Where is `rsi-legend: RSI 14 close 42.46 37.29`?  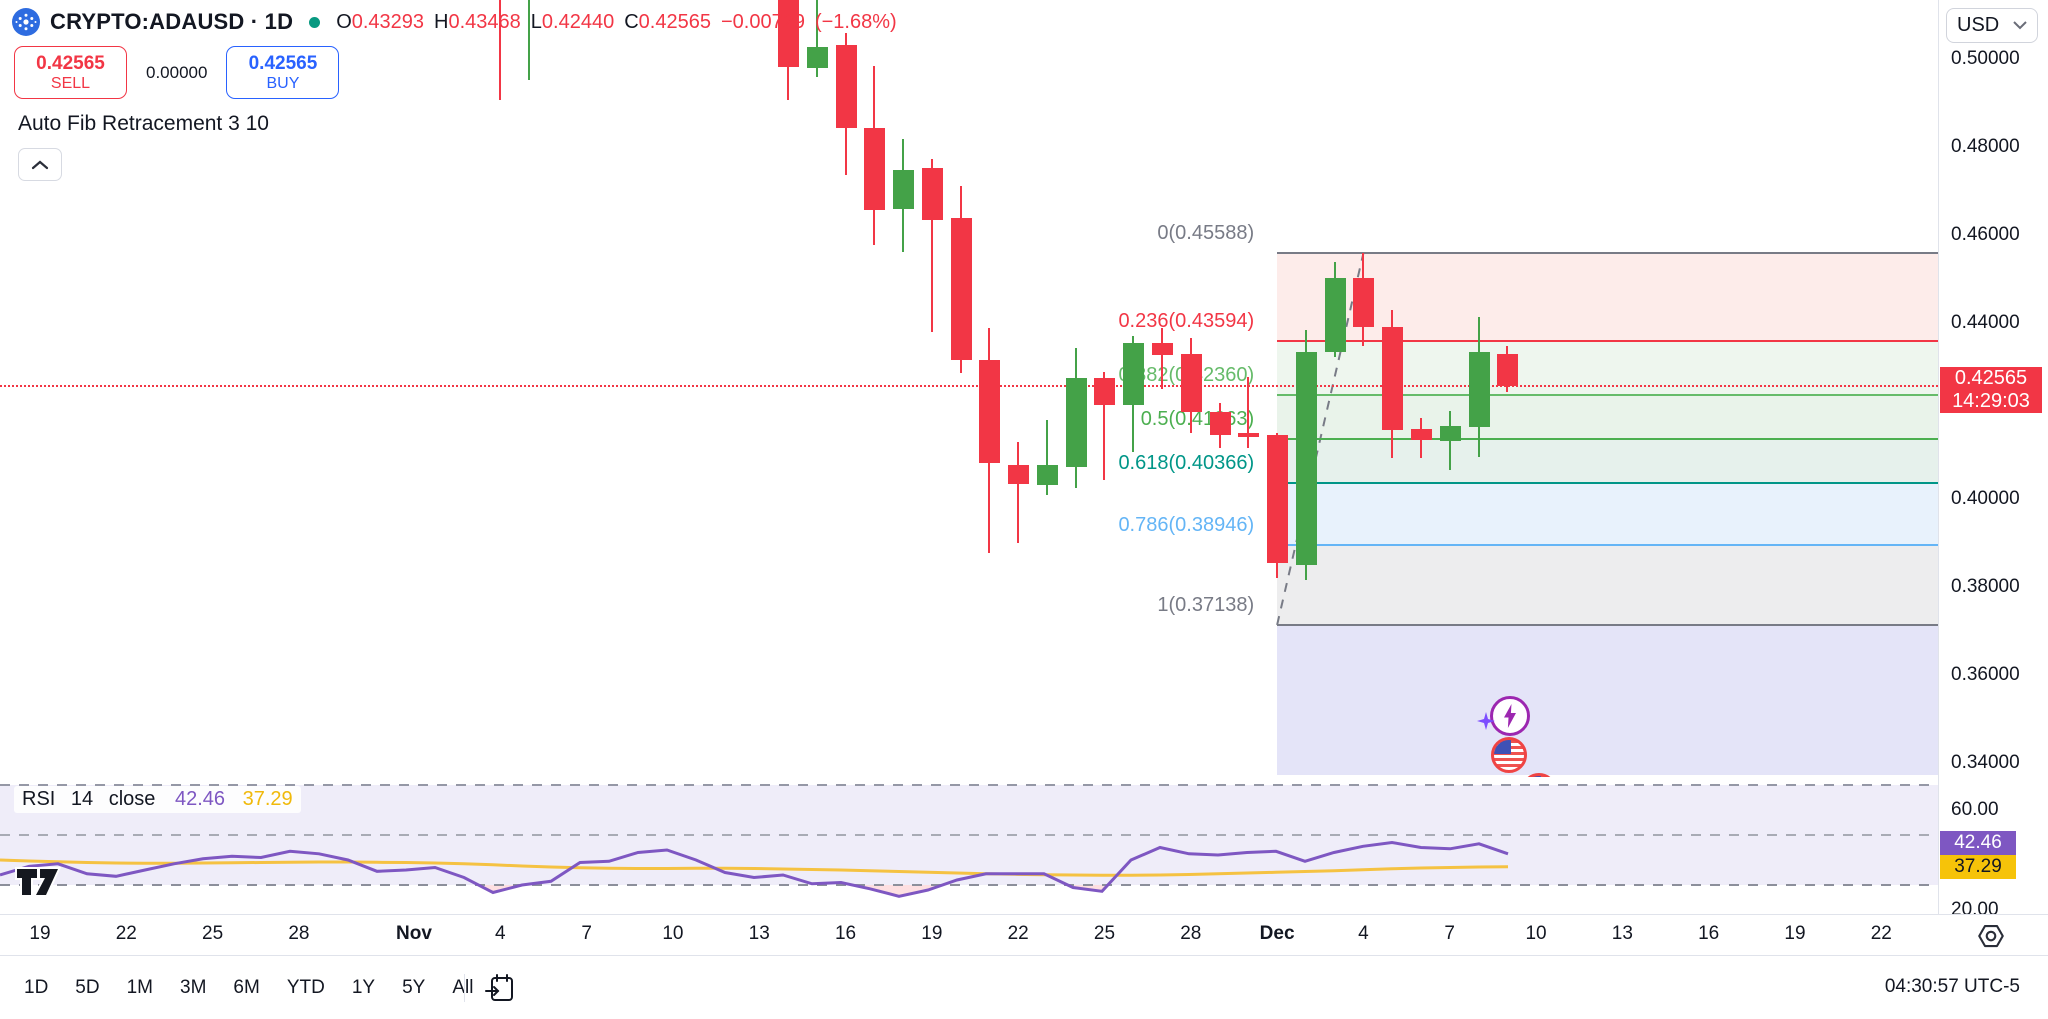 rsi-legend: RSI 14 close 42.46 37.29 is located at coordinates (157, 799).